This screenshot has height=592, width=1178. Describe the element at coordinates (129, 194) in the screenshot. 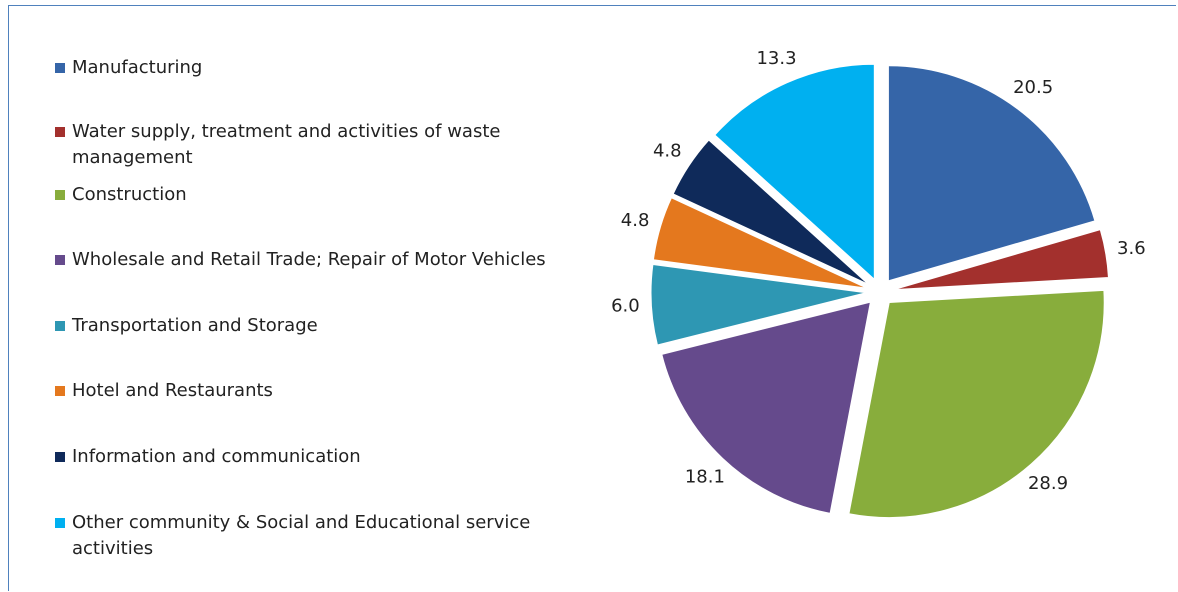

I see `legend-label: Construction` at that location.